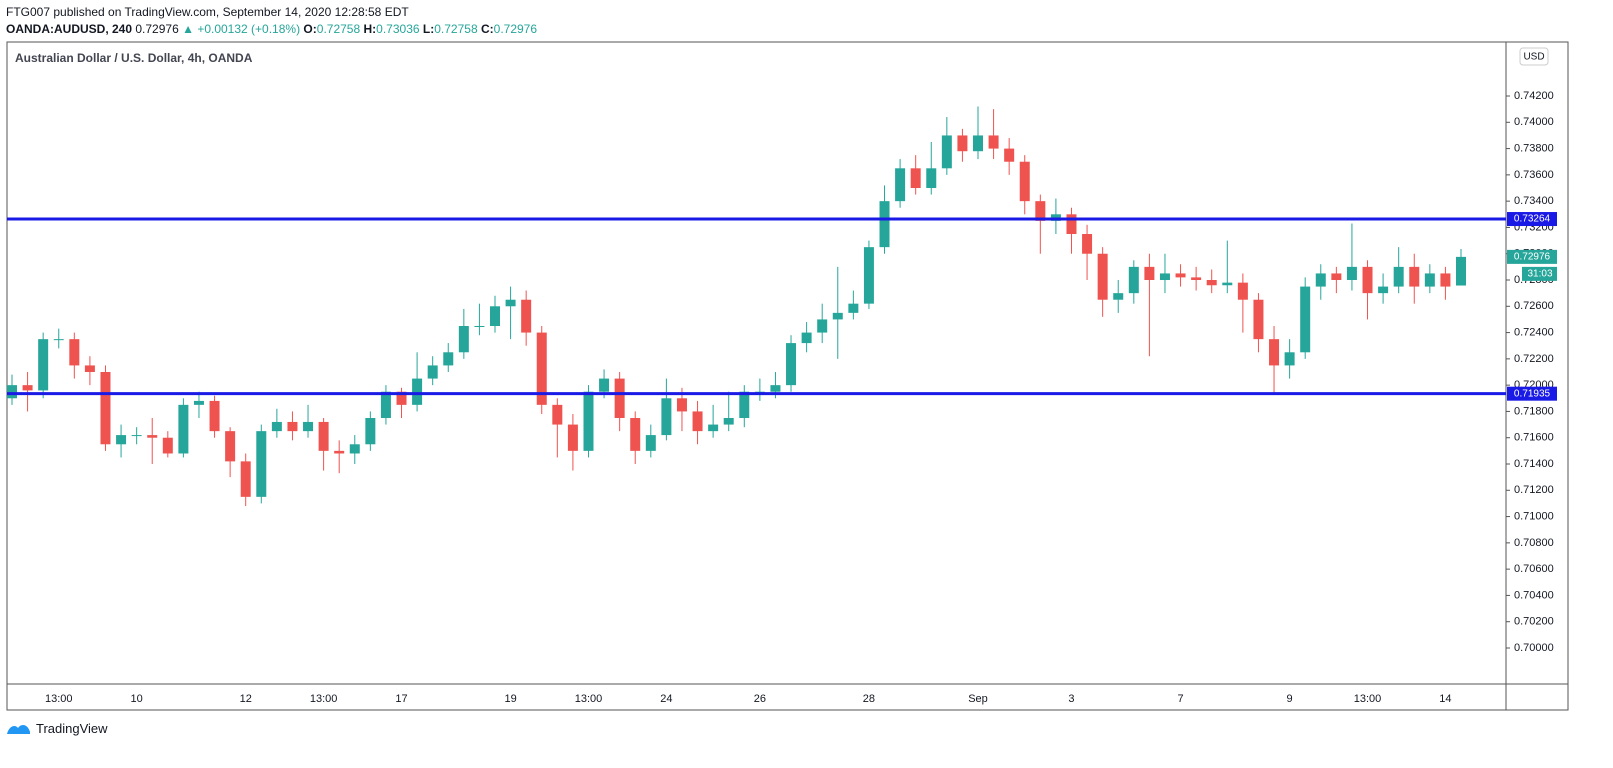 Image resolution: width=1613 pixels, height=768 pixels. What do you see at coordinates (338, 29) in the screenshot?
I see `o-value: 0.72758` at bounding box center [338, 29].